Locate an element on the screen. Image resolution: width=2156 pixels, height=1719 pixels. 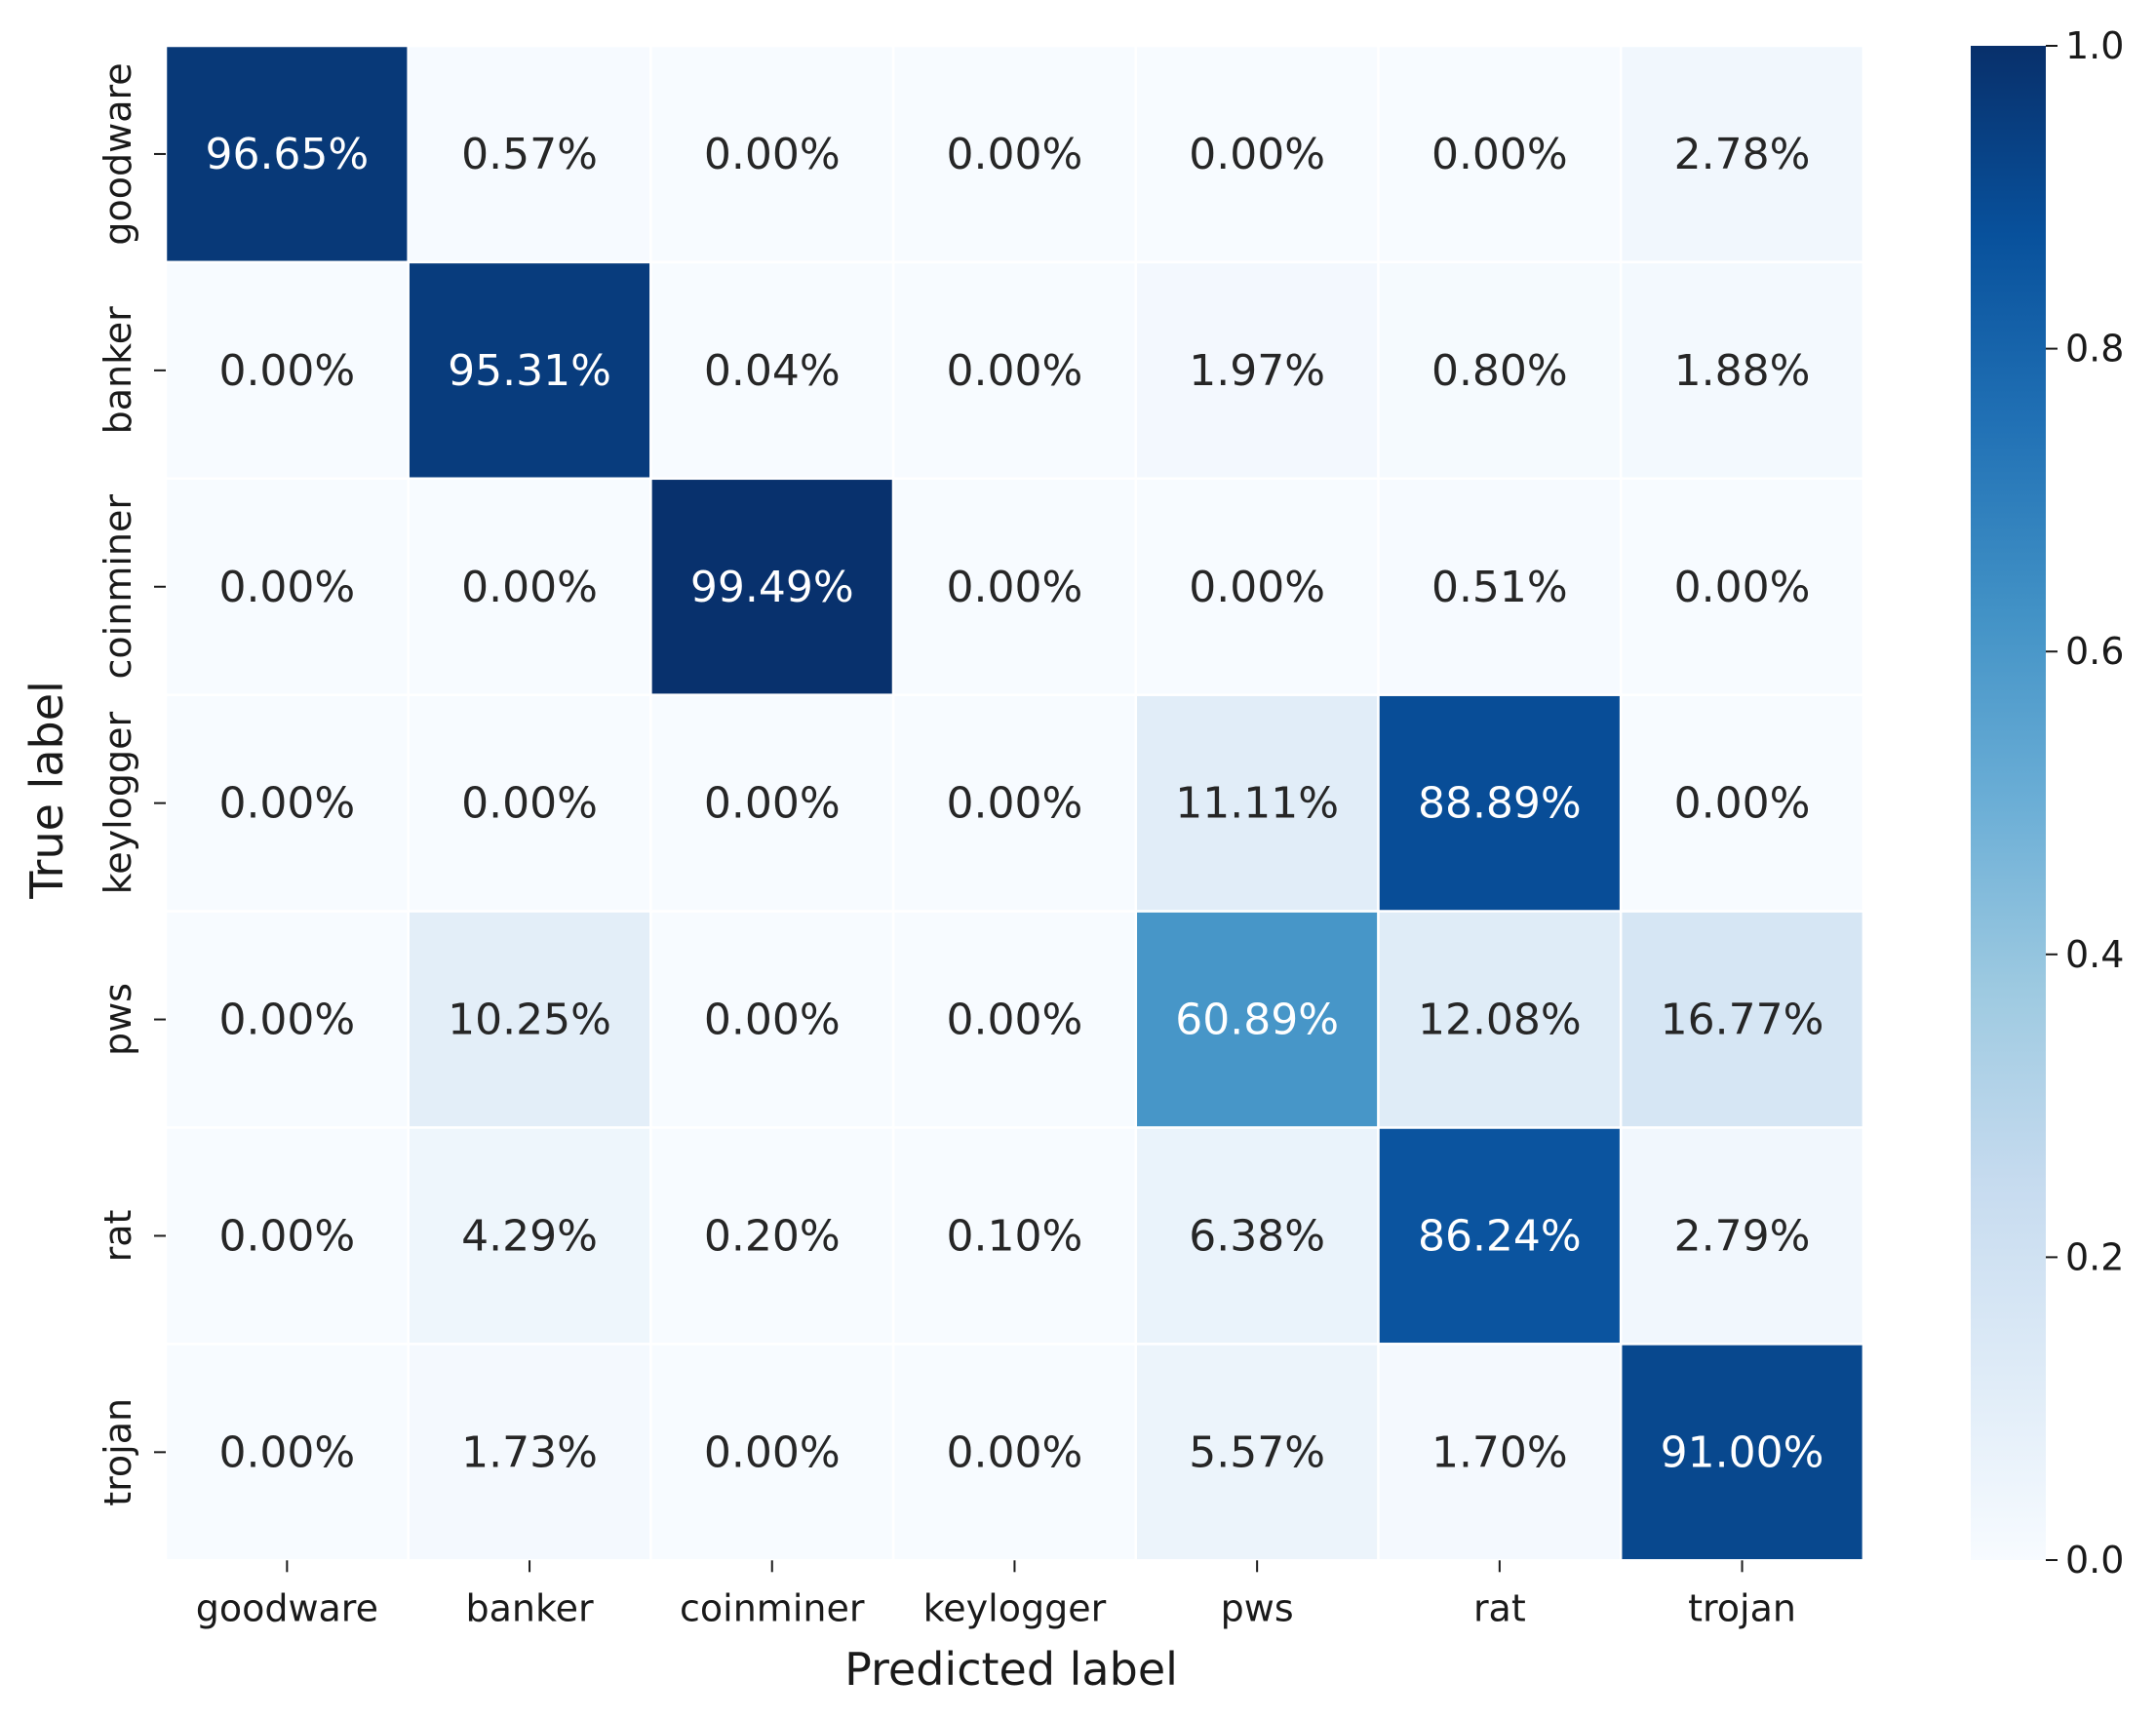
y-tick-label: banker is located at coordinates (118, 370).